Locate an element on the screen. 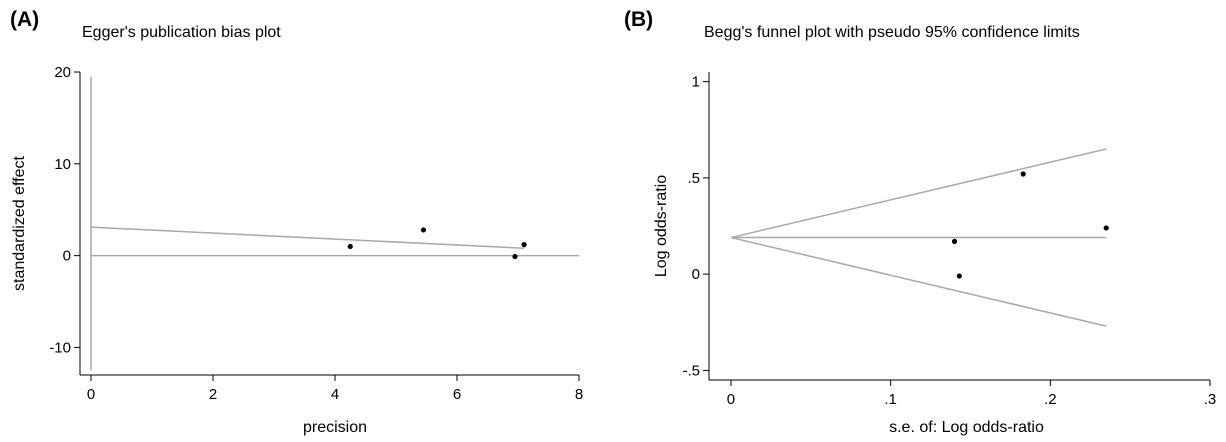 This screenshot has height=442, width=1226. panel-a-title: Egger's publication bias plot is located at coordinates (181, 32).